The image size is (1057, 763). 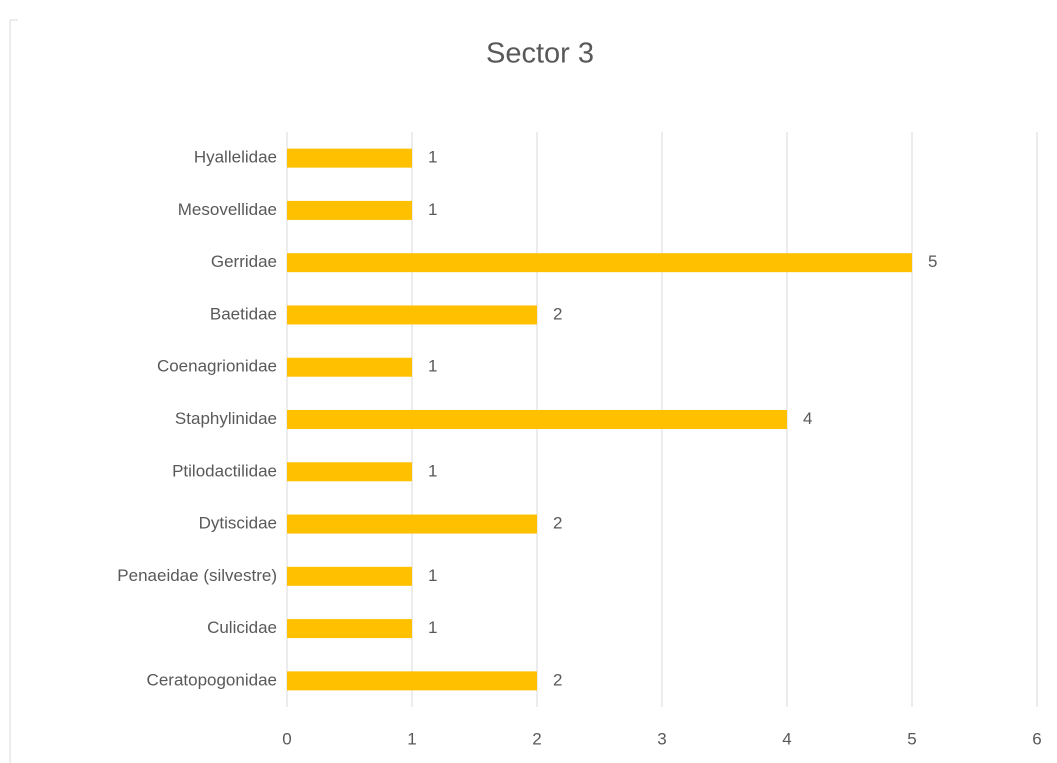 What do you see at coordinates (224, 470) in the screenshot?
I see `y-tick-label: Ptilodactilidae` at bounding box center [224, 470].